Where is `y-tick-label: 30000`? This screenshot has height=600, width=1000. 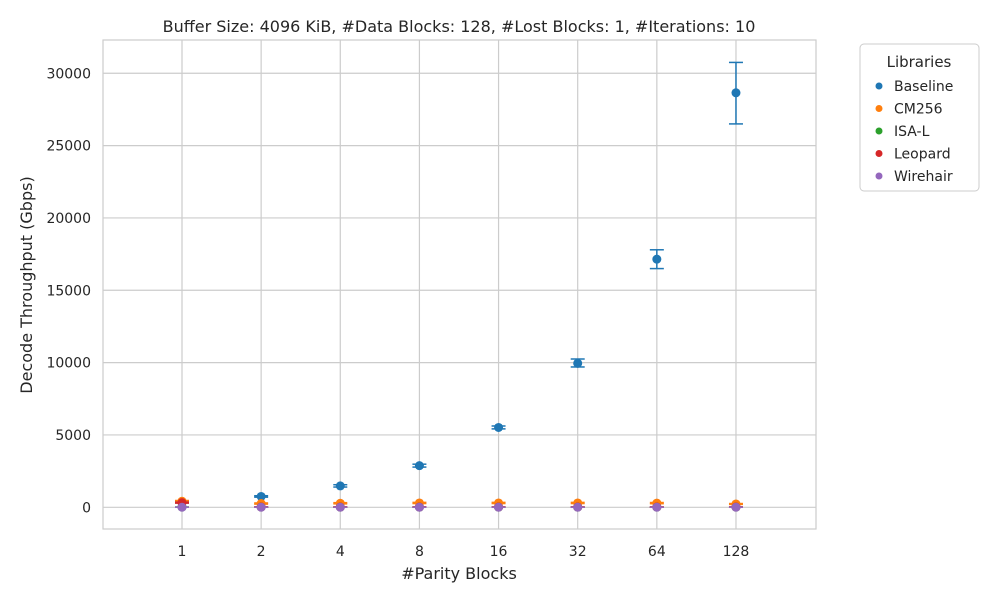 y-tick-label: 30000 is located at coordinates (68, 74).